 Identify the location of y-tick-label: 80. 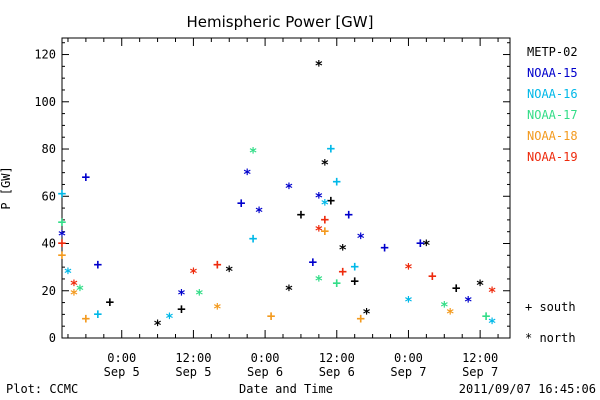
(49, 149).